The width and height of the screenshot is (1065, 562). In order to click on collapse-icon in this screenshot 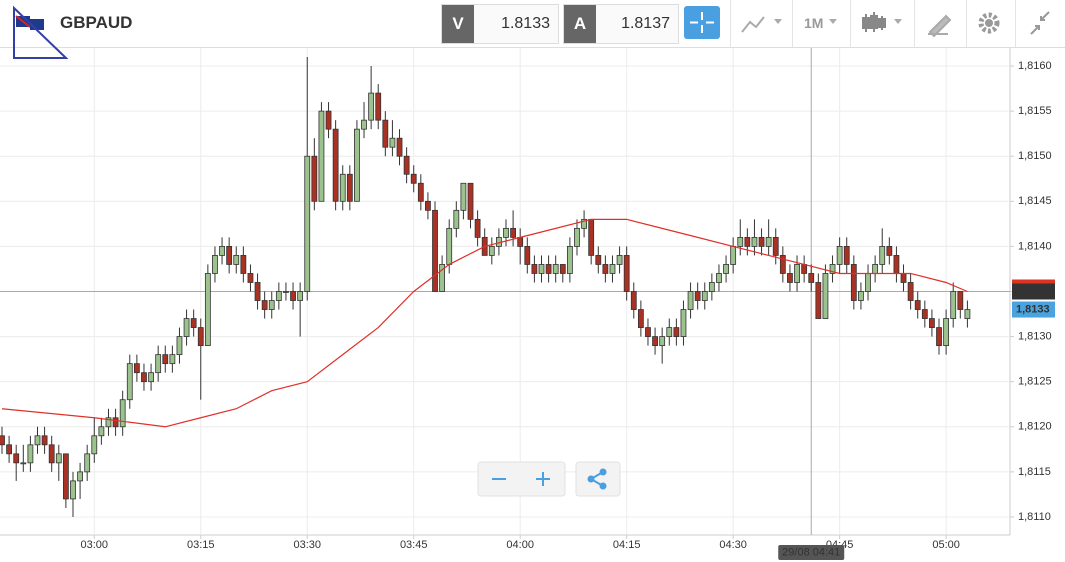, I will do `click(1040, 23)`.